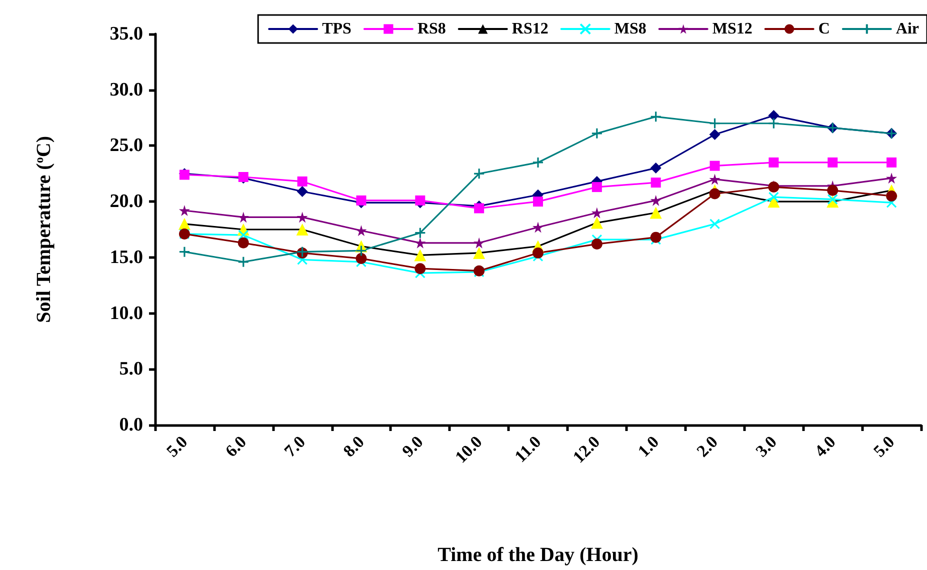 The width and height of the screenshot is (927, 570). Describe the element at coordinates (431, 29) in the screenshot. I see `legend-label: RS8` at that location.